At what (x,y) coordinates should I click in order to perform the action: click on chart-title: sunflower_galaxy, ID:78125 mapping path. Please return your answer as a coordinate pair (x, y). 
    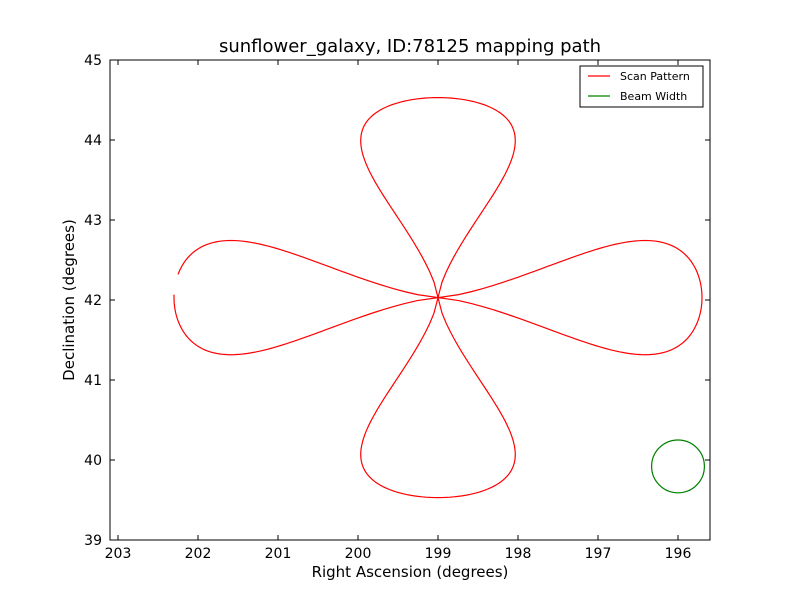
    Looking at the image, I should click on (410, 46).